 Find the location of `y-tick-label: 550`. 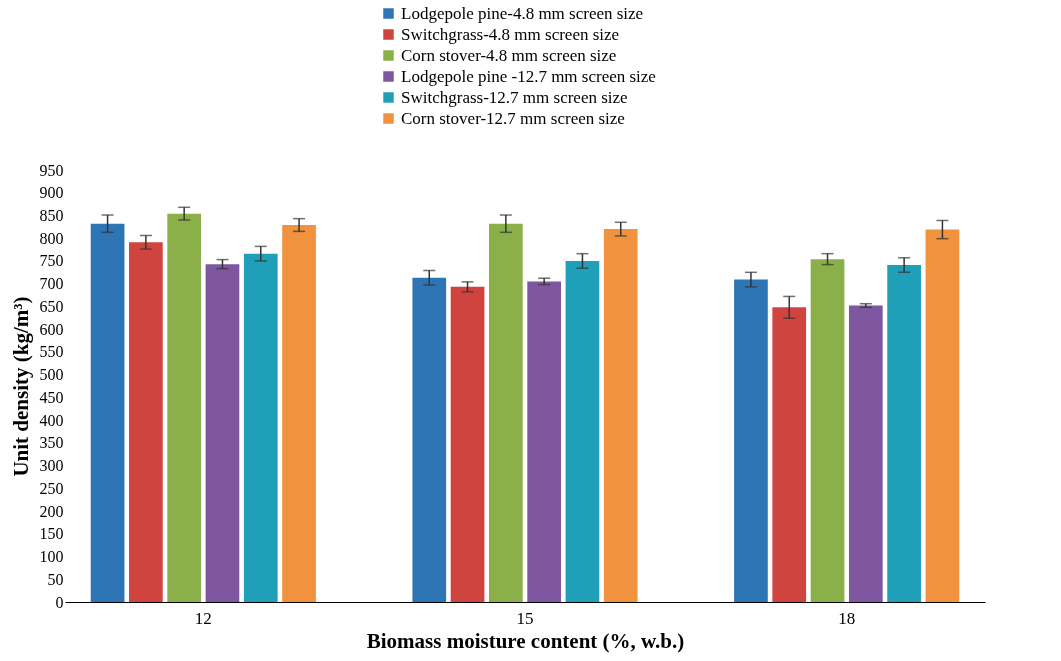

y-tick-label: 550 is located at coordinates (51, 352).